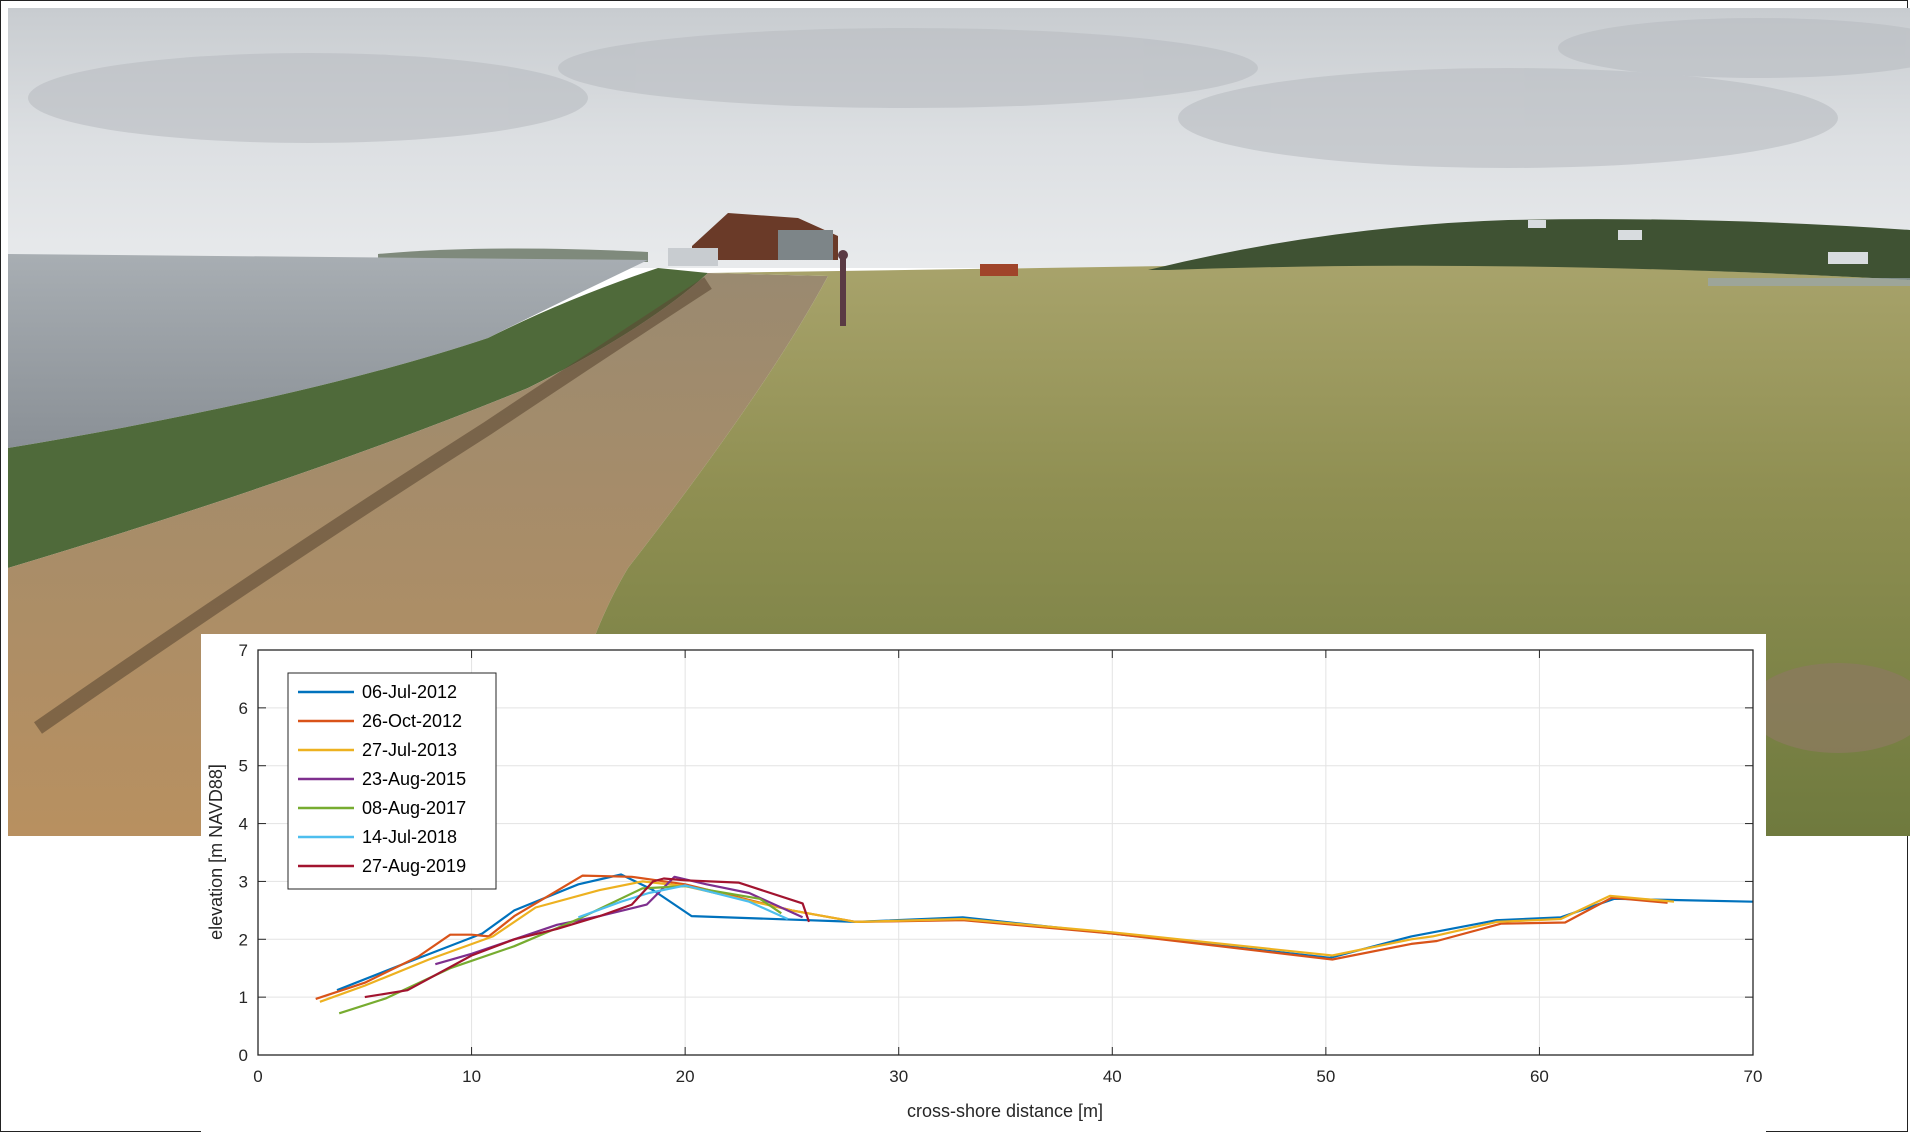 Image resolution: width=1910 pixels, height=1134 pixels. What do you see at coordinates (414, 779) in the screenshot?
I see `legend-label: 23-Aug-2015` at bounding box center [414, 779].